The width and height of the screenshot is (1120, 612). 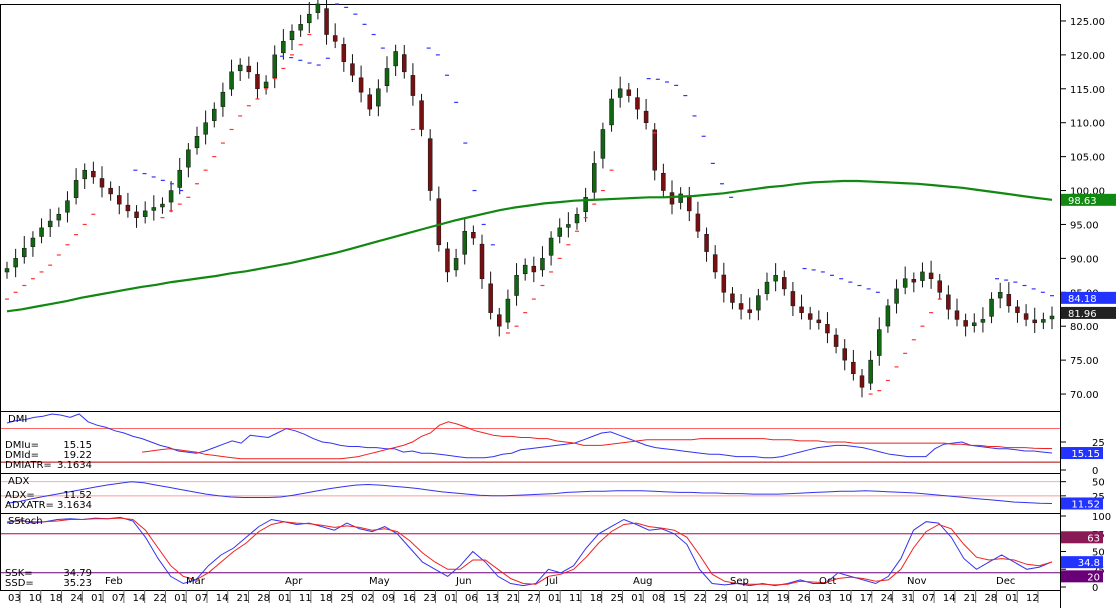 What do you see at coordinates (367, 598) in the screenshot?
I see `date-tick-label: 02` at bounding box center [367, 598].